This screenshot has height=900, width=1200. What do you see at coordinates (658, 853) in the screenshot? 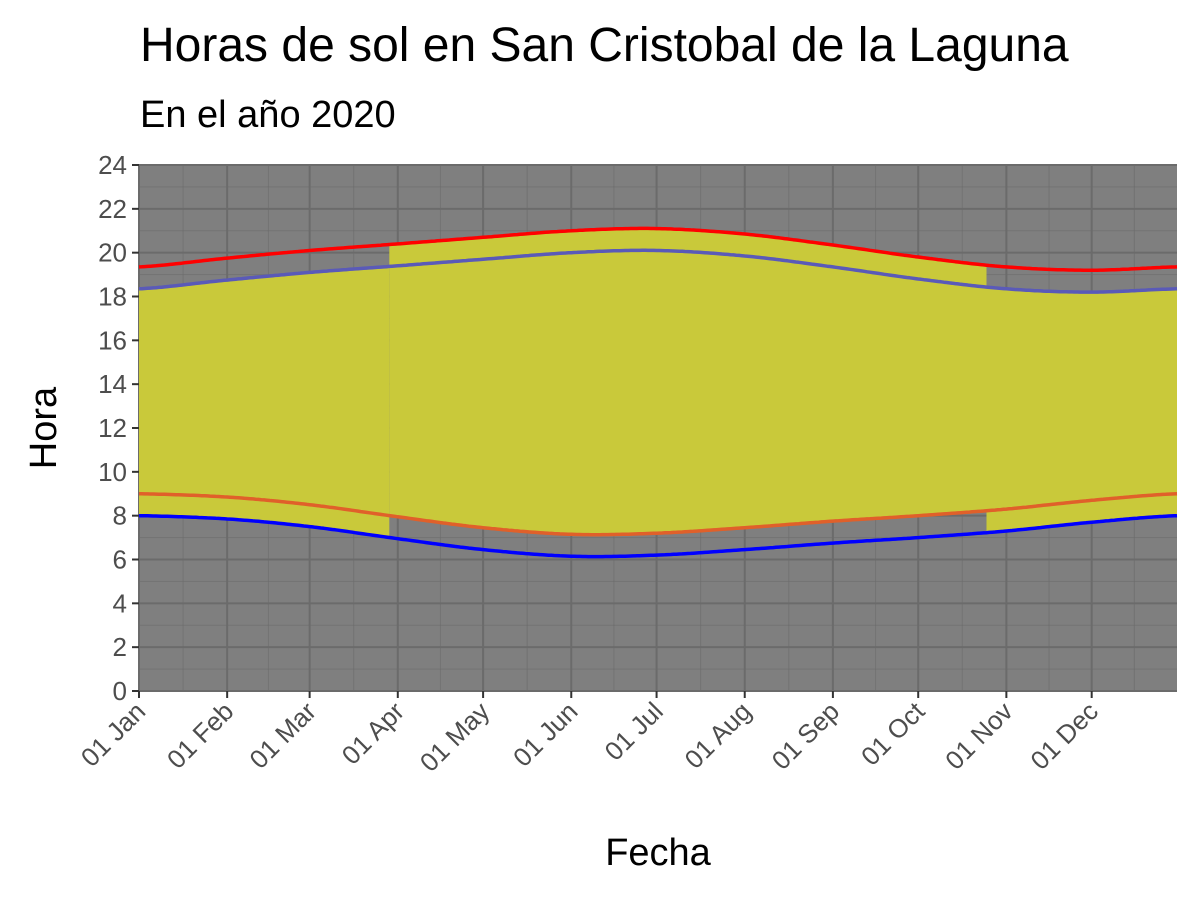
I see `x-axis-title: Fecha` at bounding box center [658, 853].